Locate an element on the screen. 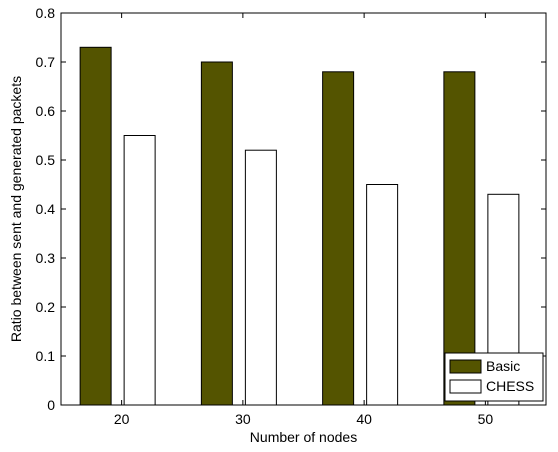  x-tick-label: 30 is located at coordinates (243, 419).